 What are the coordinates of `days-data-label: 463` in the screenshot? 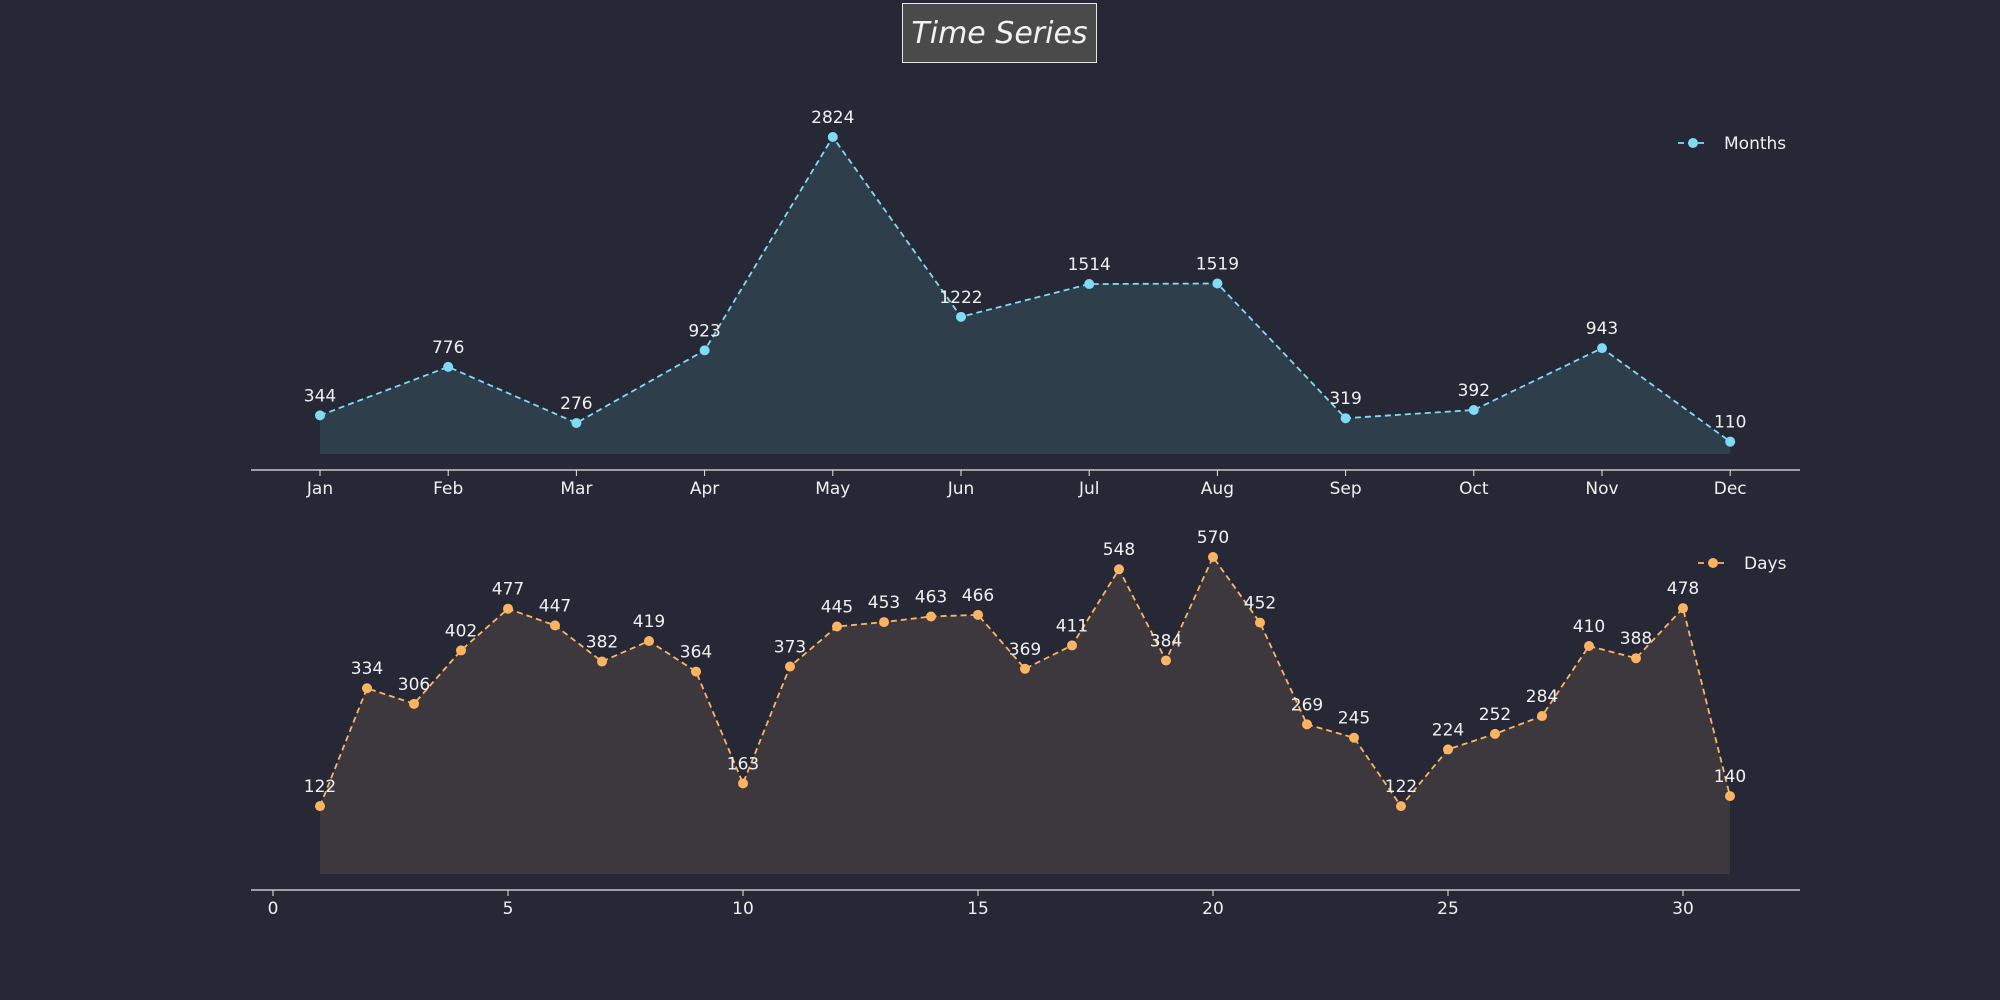 It's located at (931, 598).